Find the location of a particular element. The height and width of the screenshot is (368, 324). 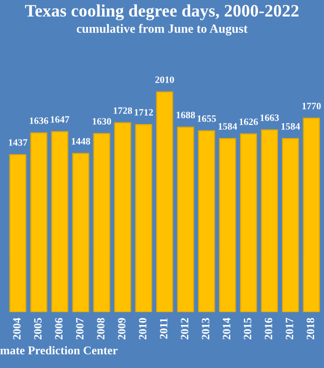

x-tick-label: 2013 is located at coordinates (206, 329).